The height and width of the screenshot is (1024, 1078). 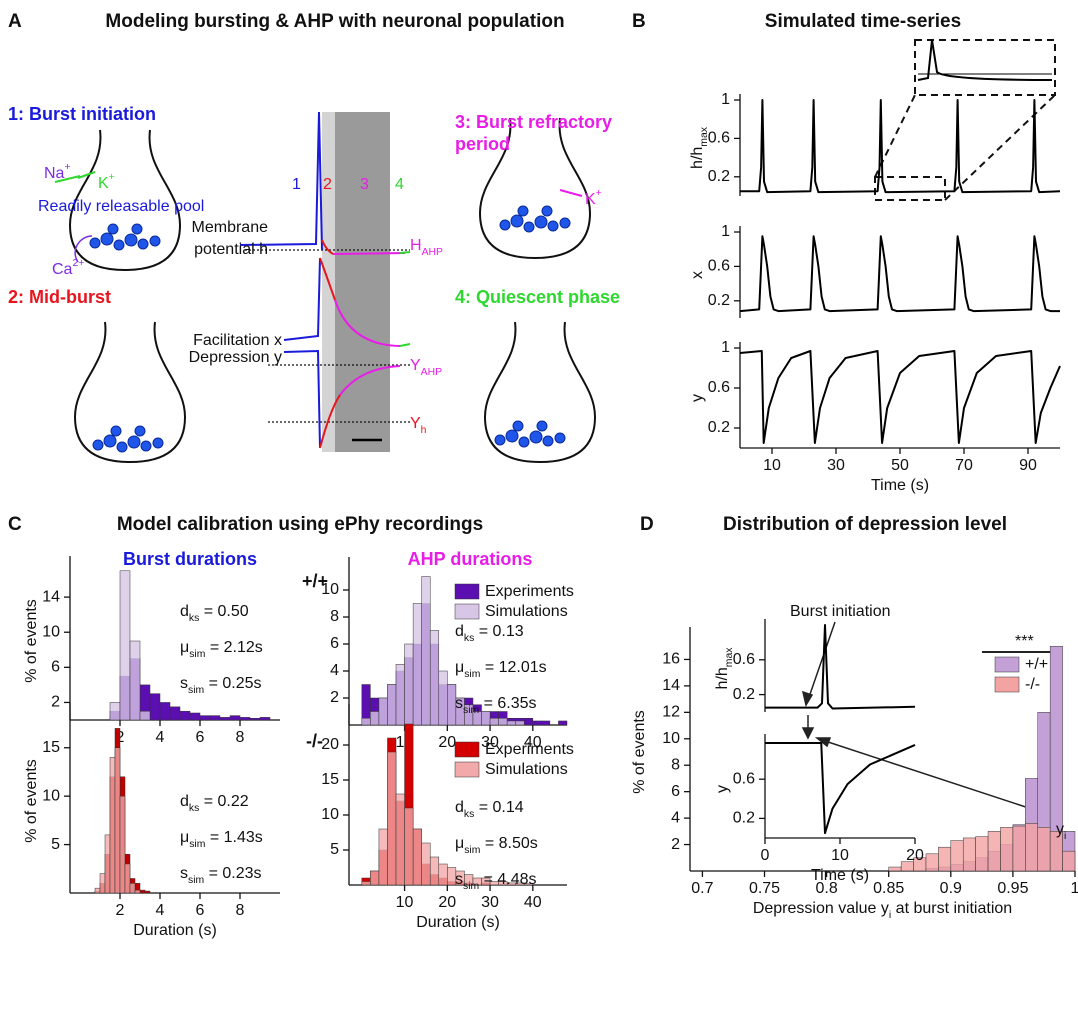 What do you see at coordinates (863, 21) in the screenshot?
I see `panel-title: Simulated time-series` at bounding box center [863, 21].